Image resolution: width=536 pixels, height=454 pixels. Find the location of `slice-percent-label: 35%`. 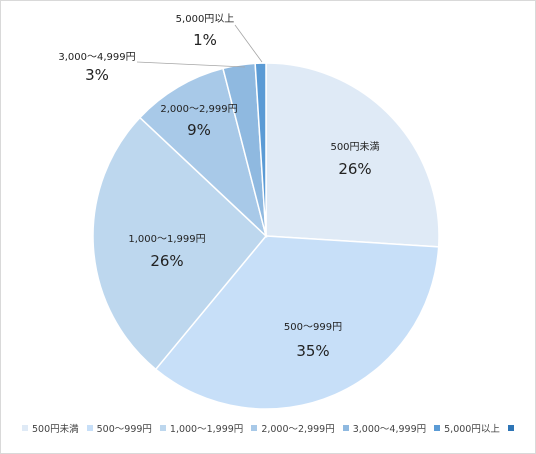

slice-percent-label: 35% is located at coordinates (312, 351).